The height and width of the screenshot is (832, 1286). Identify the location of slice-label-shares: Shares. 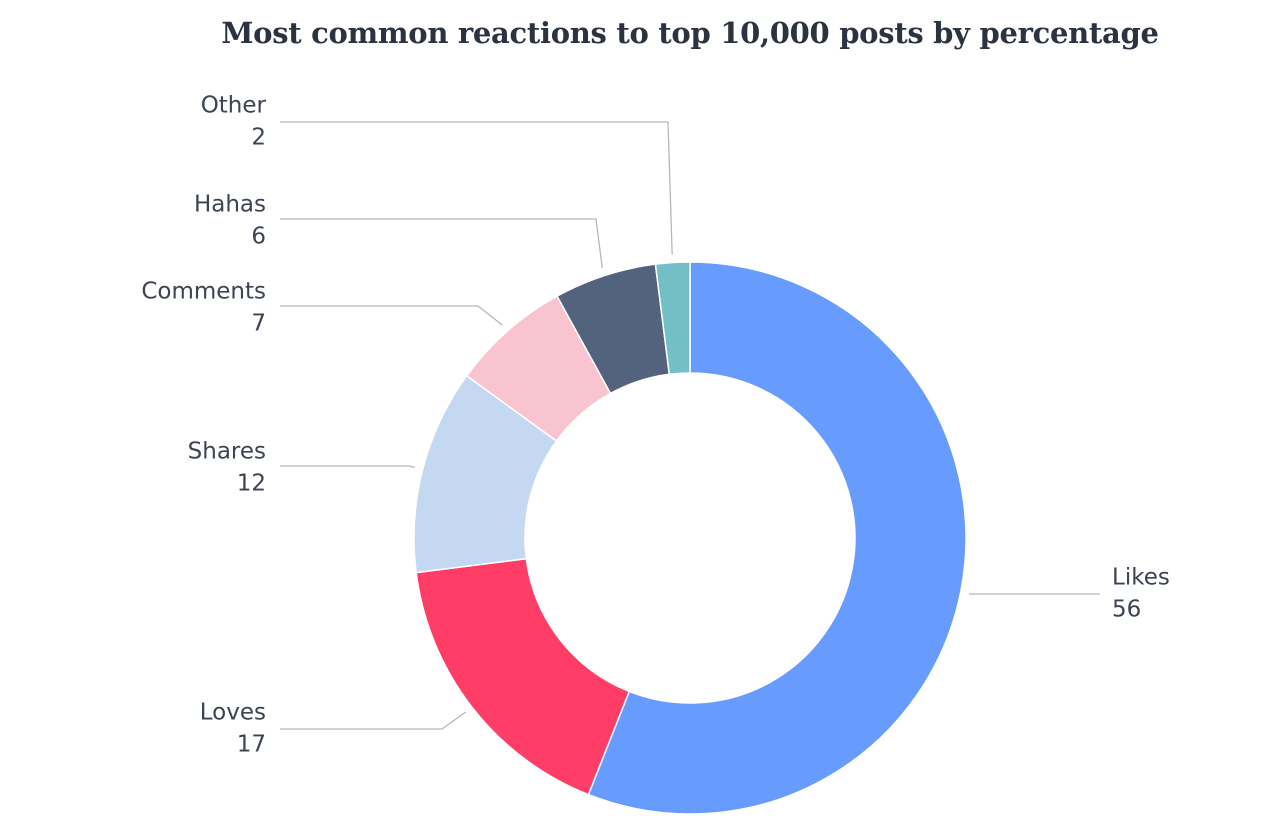
(227, 452).